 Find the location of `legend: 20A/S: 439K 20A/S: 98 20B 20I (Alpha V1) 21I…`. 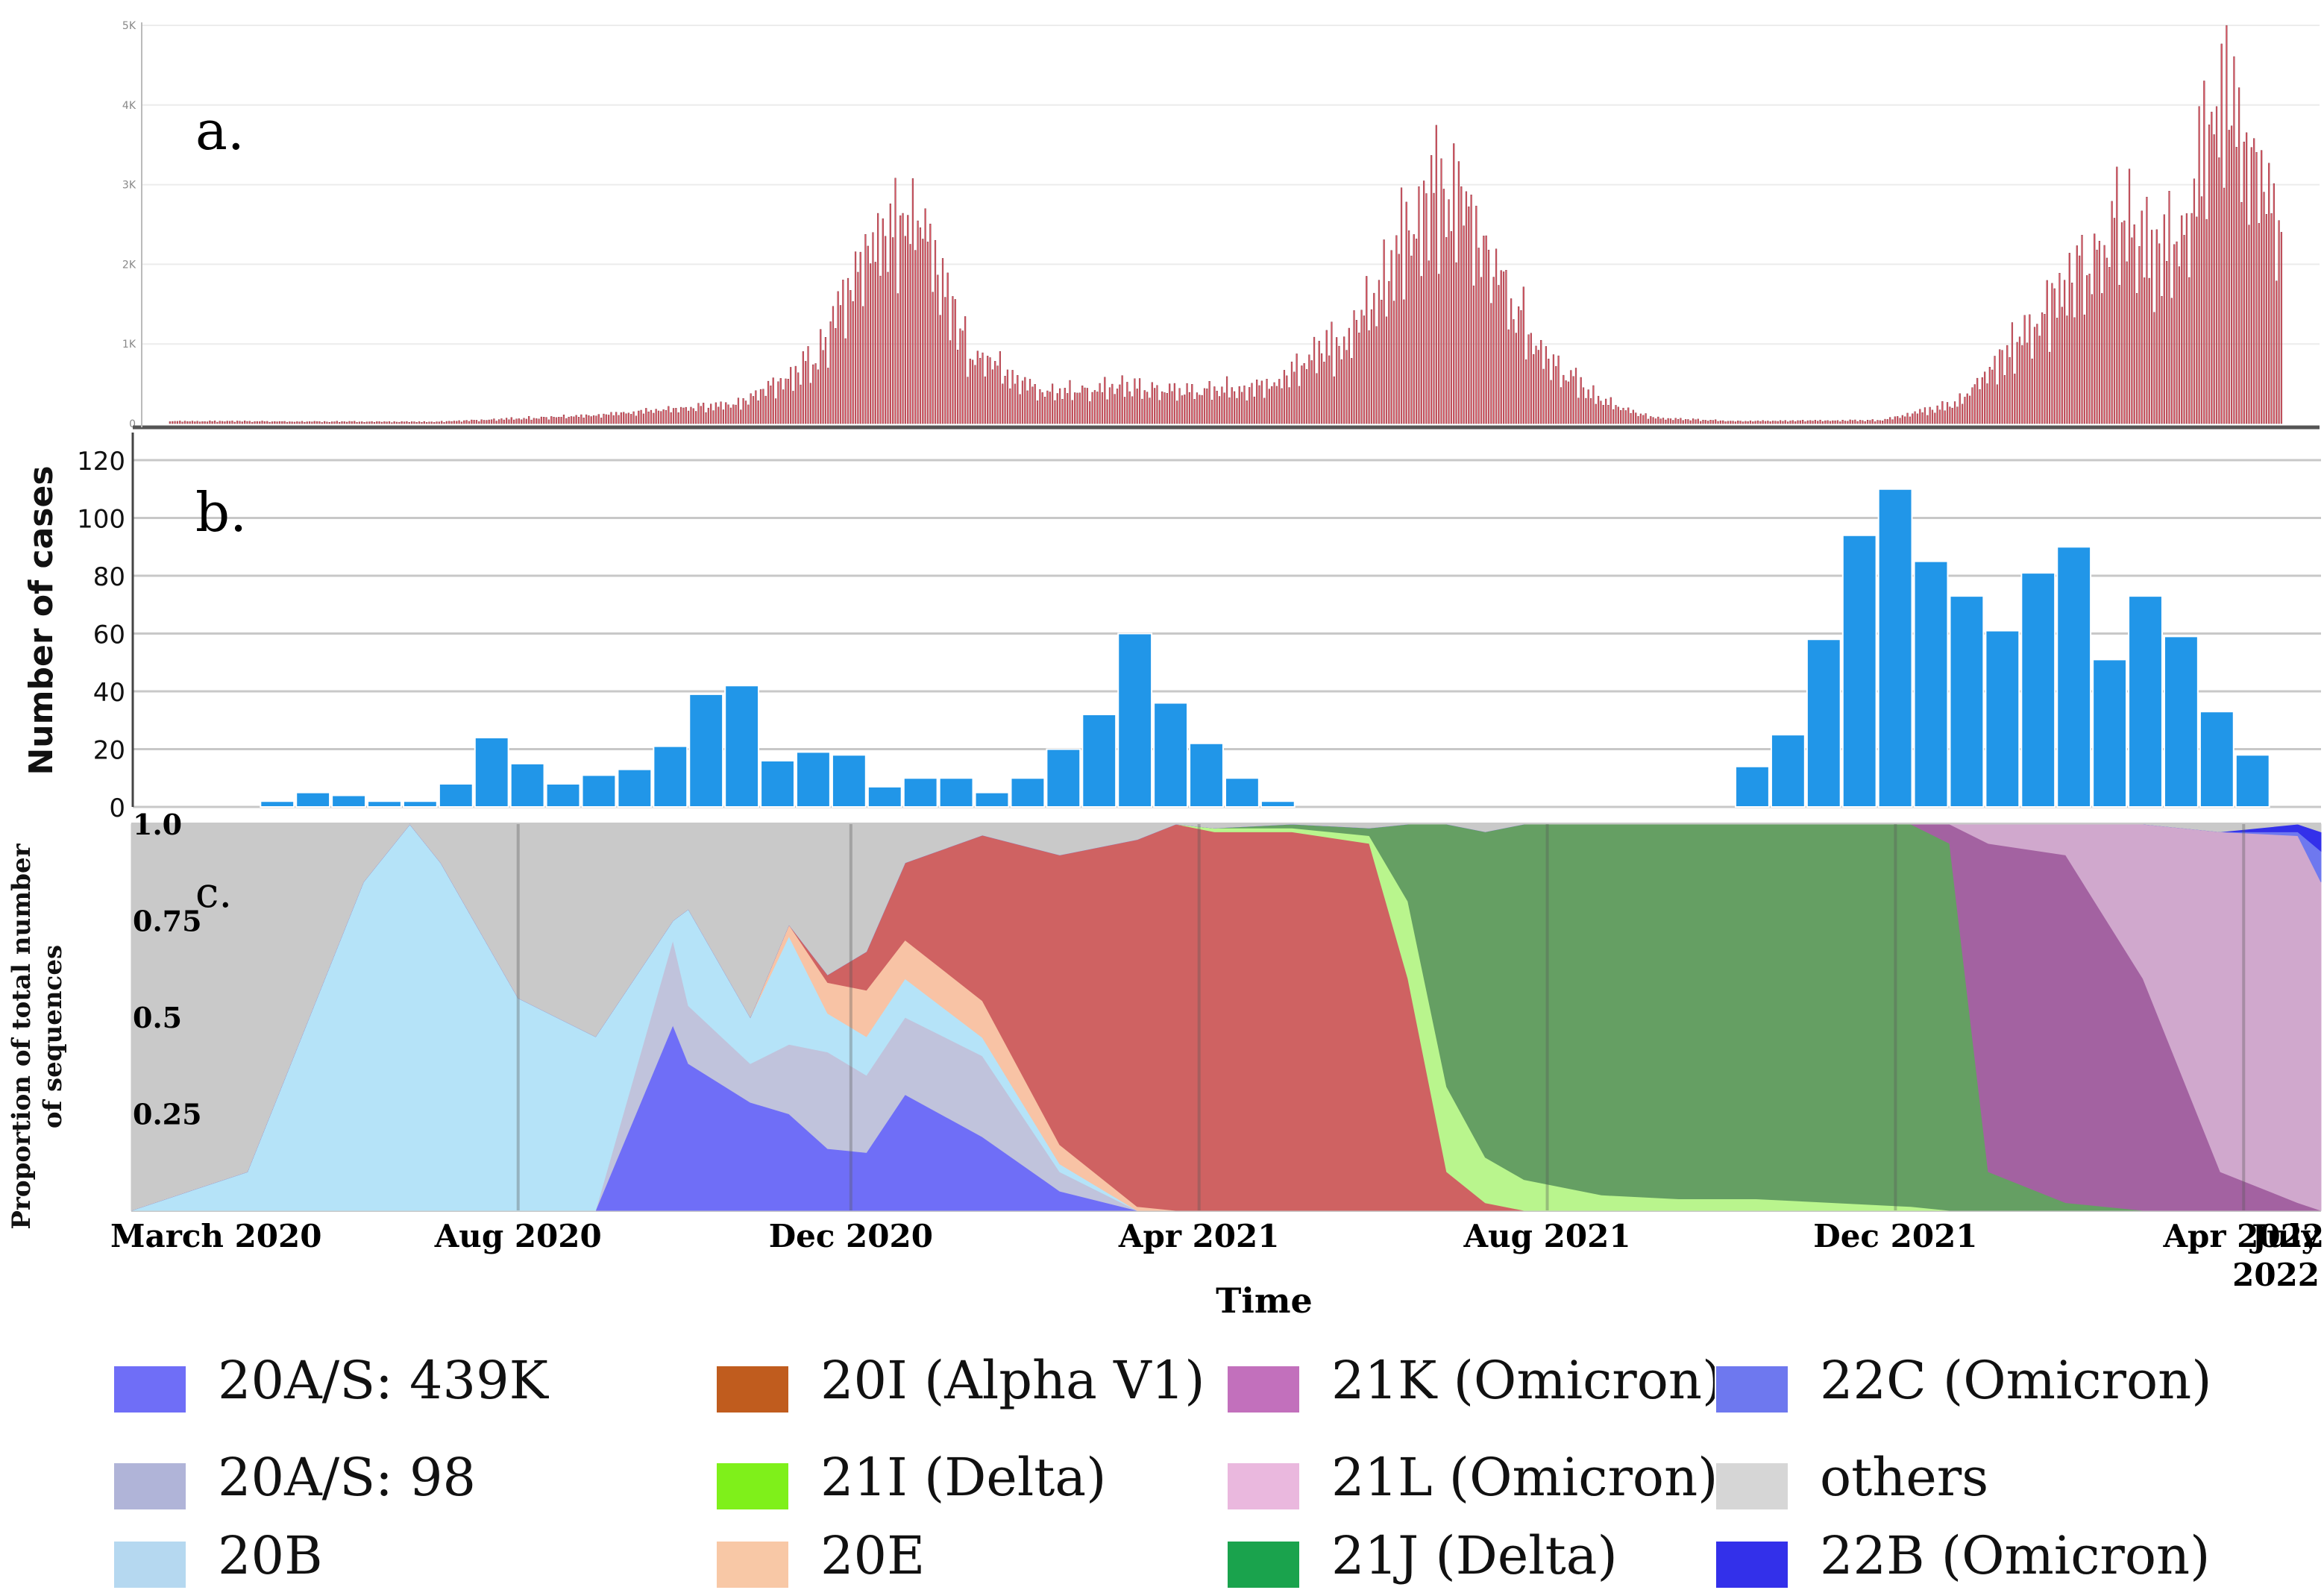

legend: 20A/S: 439K 20A/S: 98 20B 20I (Alpha V1) 21I… is located at coordinates (1162, 1469).